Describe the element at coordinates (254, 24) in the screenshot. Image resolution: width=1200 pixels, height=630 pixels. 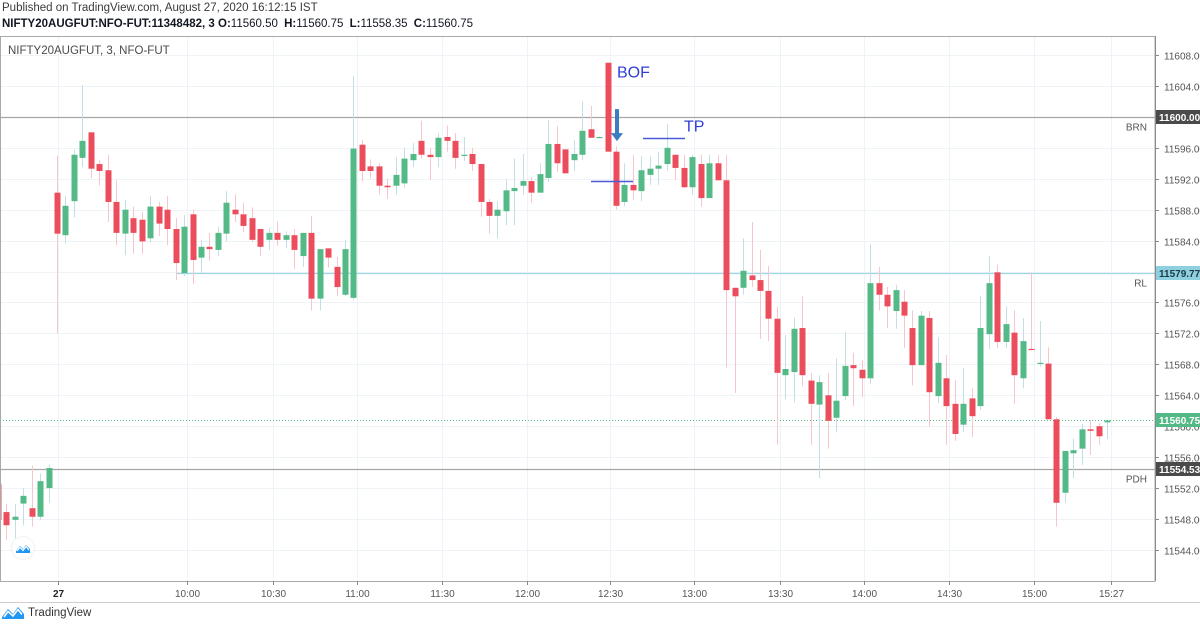
I see `open-value: 11560.50` at that location.